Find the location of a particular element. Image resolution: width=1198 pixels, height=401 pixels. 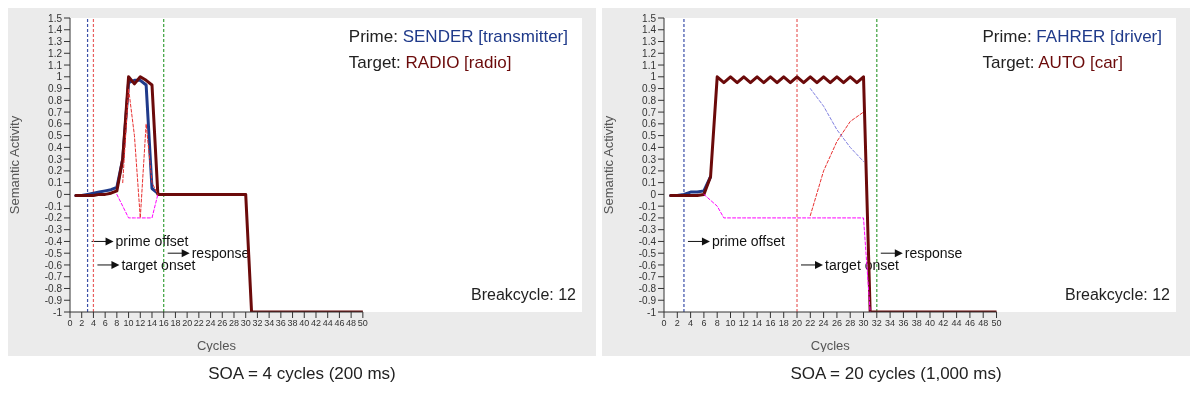

y-tick-label: 0.3 is located at coordinates (55, 159).